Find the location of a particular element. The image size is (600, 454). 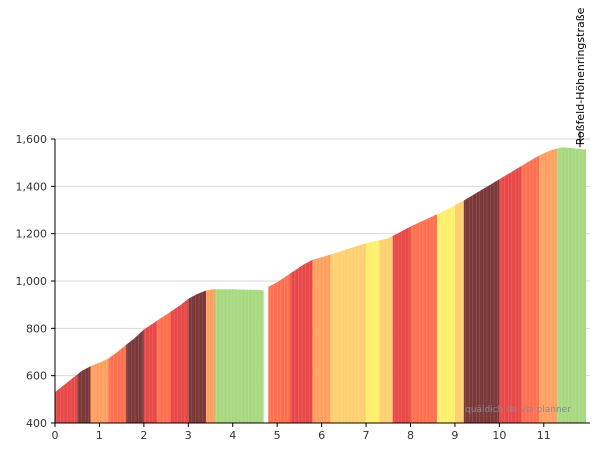

x-tick-label: 6 is located at coordinates (321, 435).